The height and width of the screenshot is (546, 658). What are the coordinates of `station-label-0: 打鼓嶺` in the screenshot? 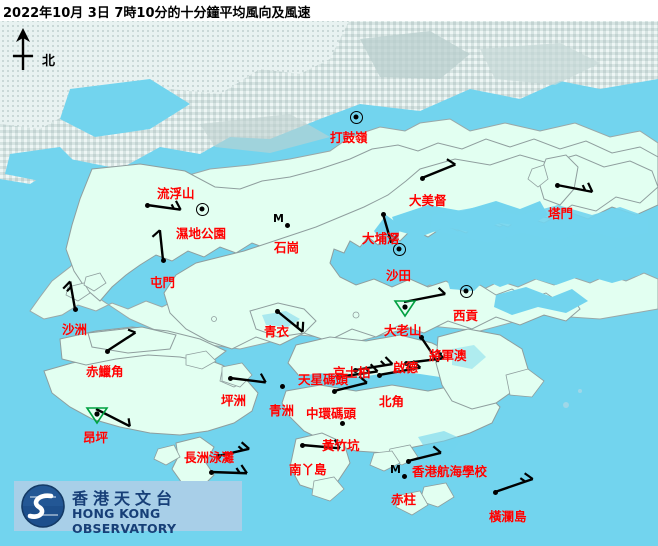 It's located at (349, 137).